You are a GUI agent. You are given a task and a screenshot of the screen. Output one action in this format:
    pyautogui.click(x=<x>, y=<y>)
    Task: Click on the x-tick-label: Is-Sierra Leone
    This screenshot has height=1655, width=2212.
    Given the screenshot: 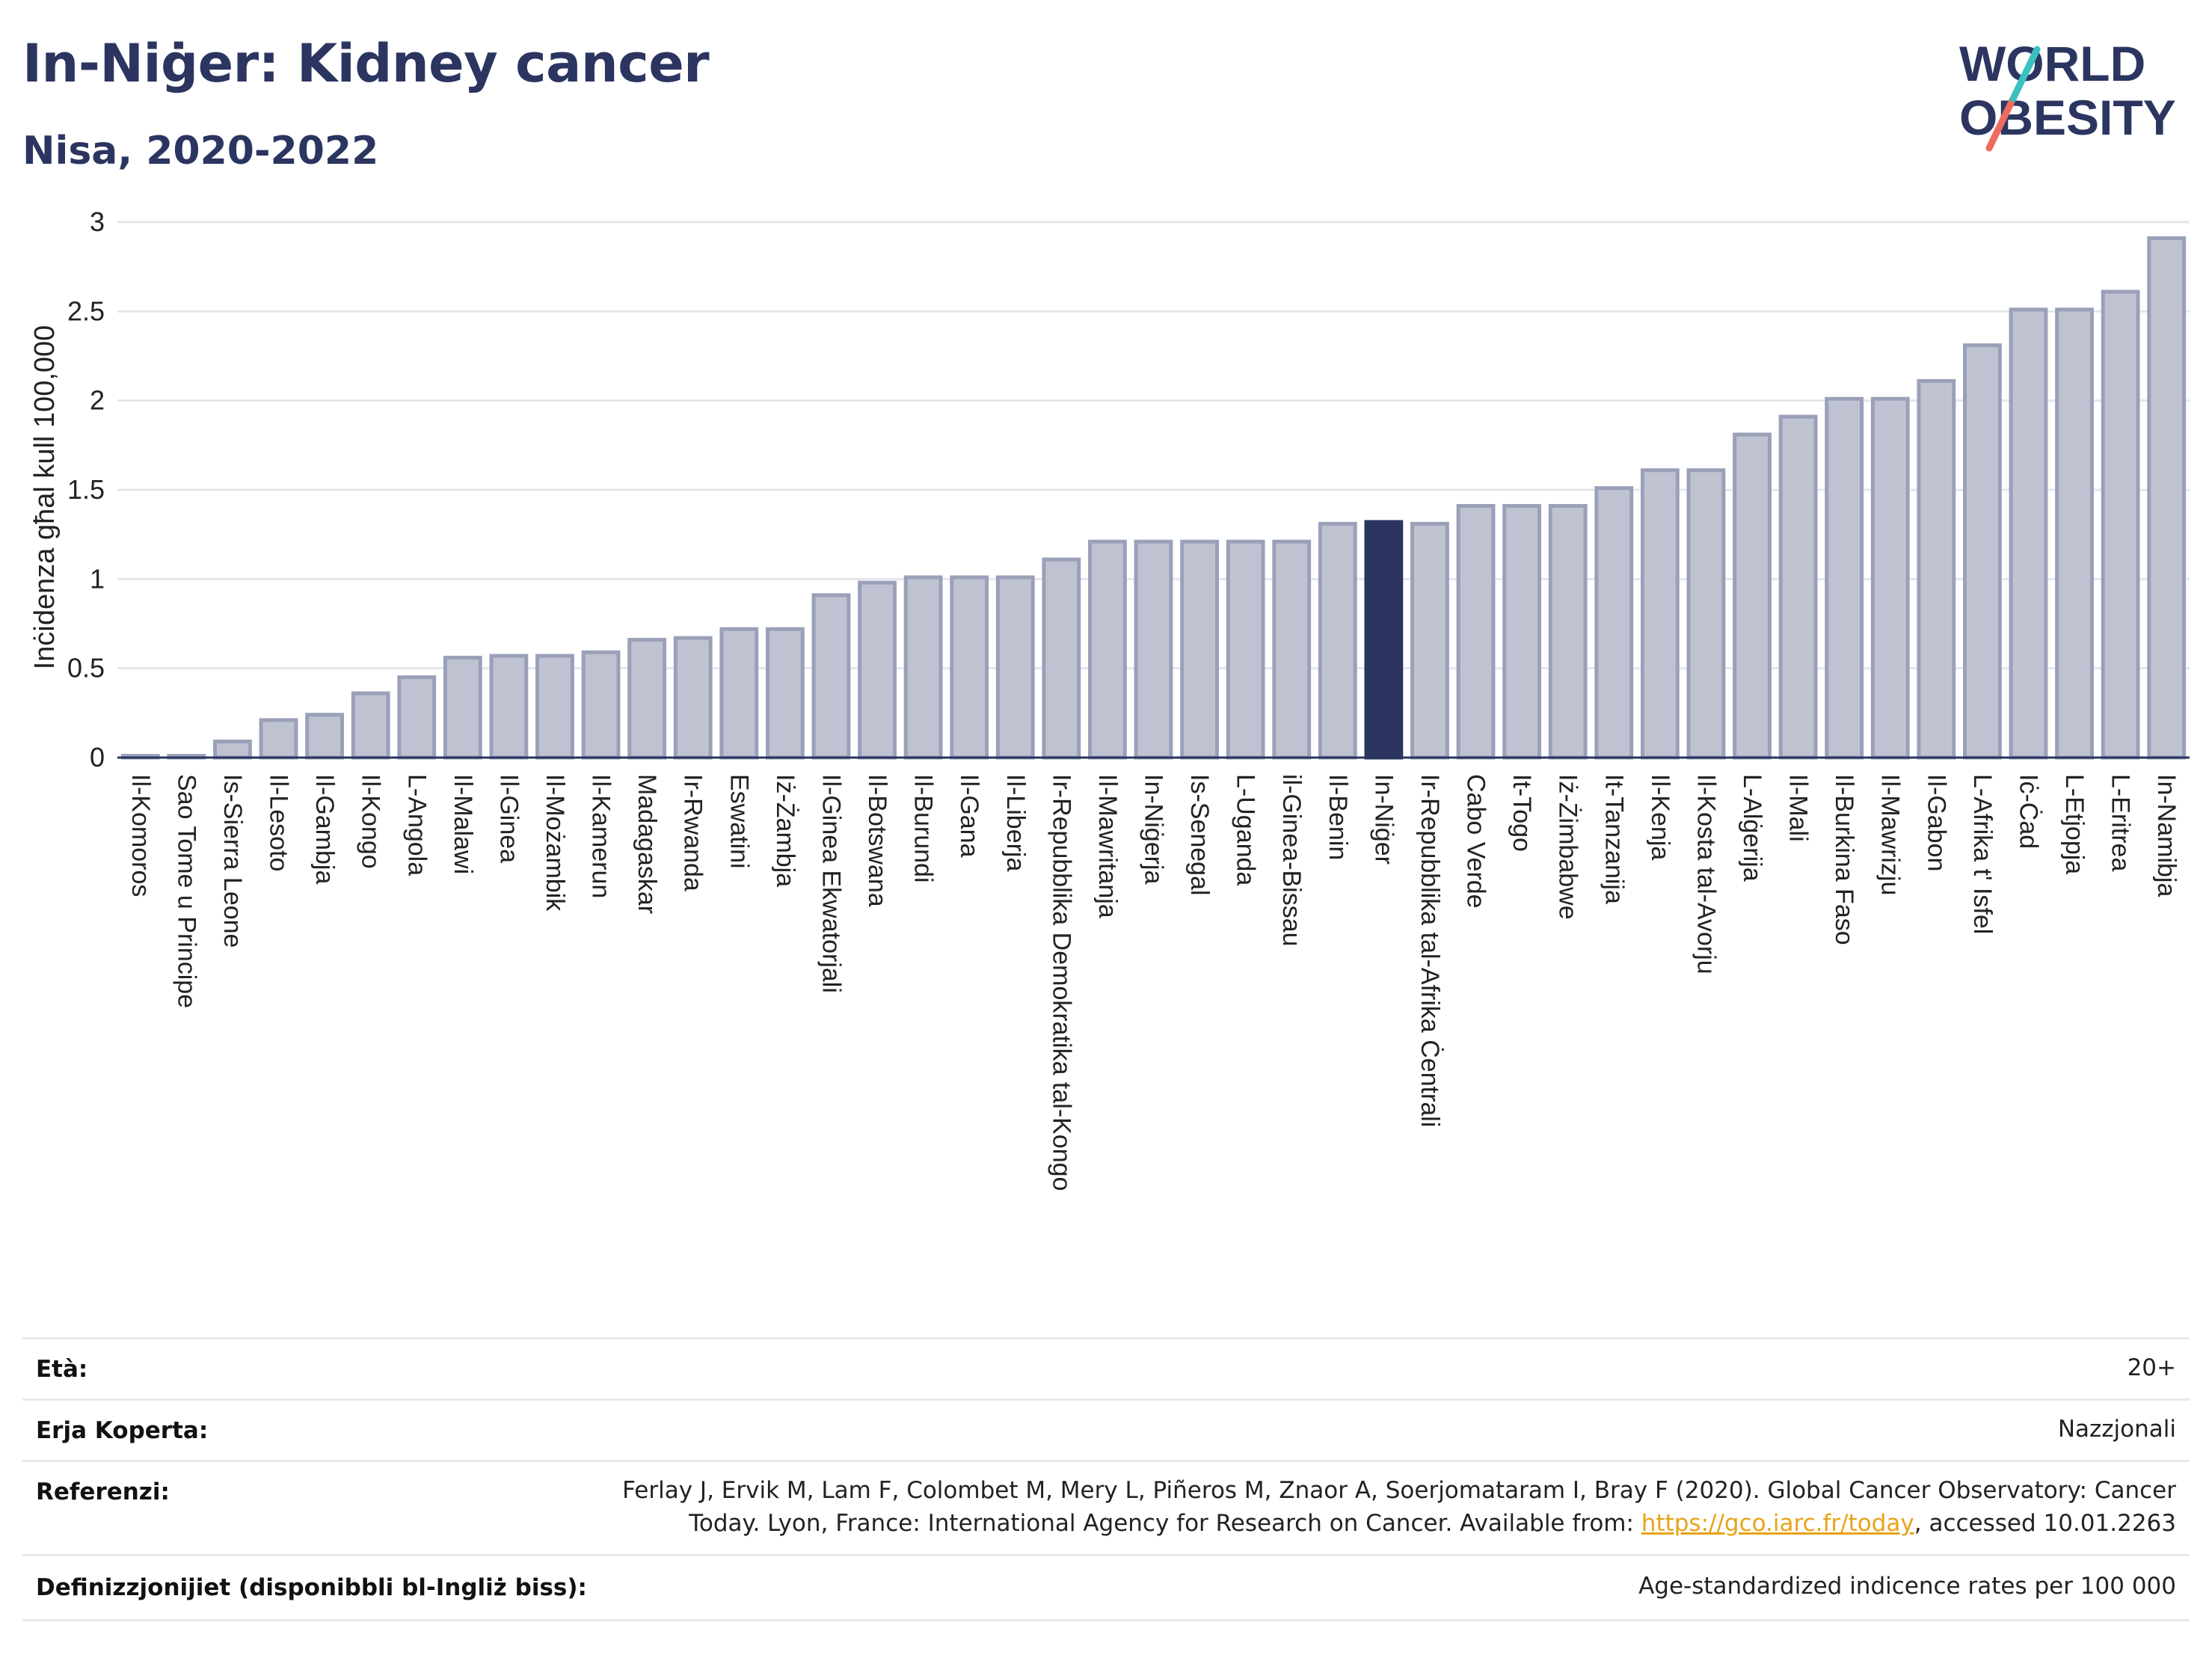 What is the action you would take?
    pyautogui.click(x=232, y=861)
    